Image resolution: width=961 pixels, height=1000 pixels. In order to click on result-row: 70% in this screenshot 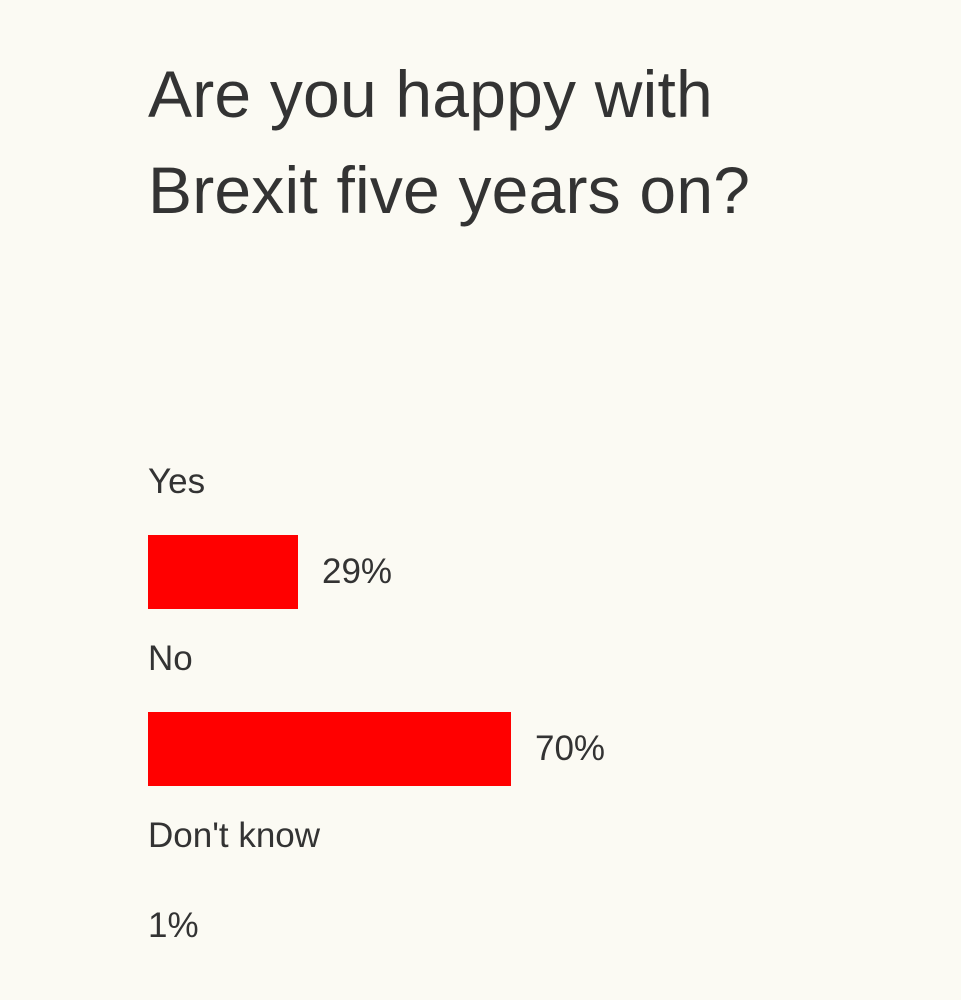, I will do `click(376, 749)`.